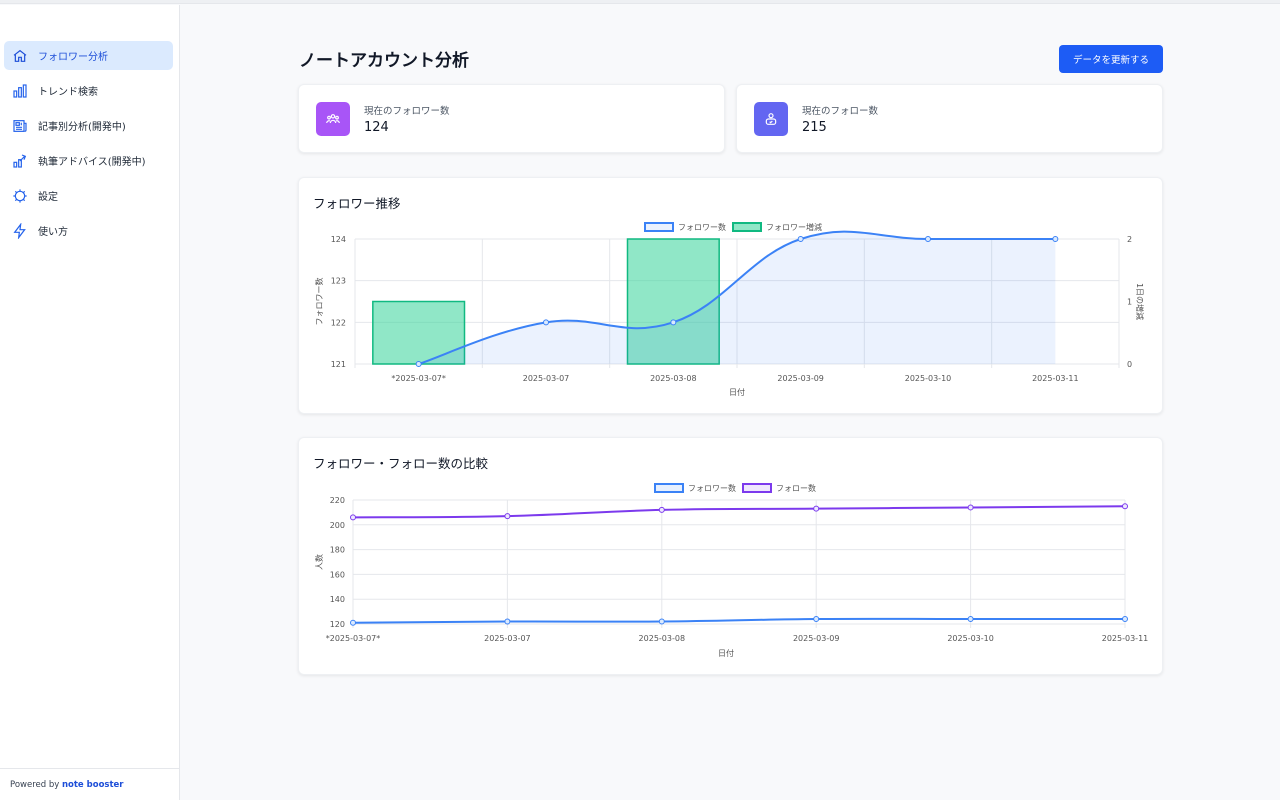 Image resolution: width=1280 pixels, height=800 pixels. Describe the element at coordinates (337, 500) in the screenshot. I see `y-tick-label: 220` at that location.